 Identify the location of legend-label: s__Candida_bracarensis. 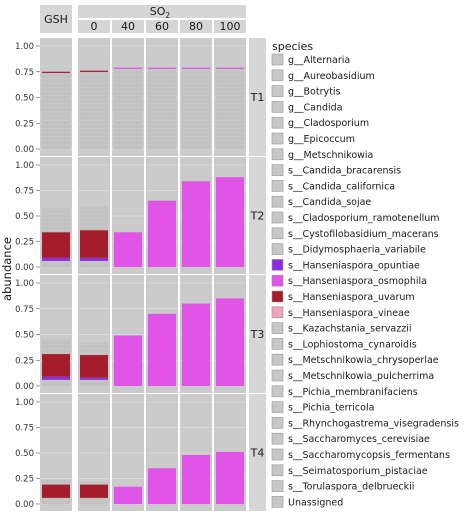
(344, 171).